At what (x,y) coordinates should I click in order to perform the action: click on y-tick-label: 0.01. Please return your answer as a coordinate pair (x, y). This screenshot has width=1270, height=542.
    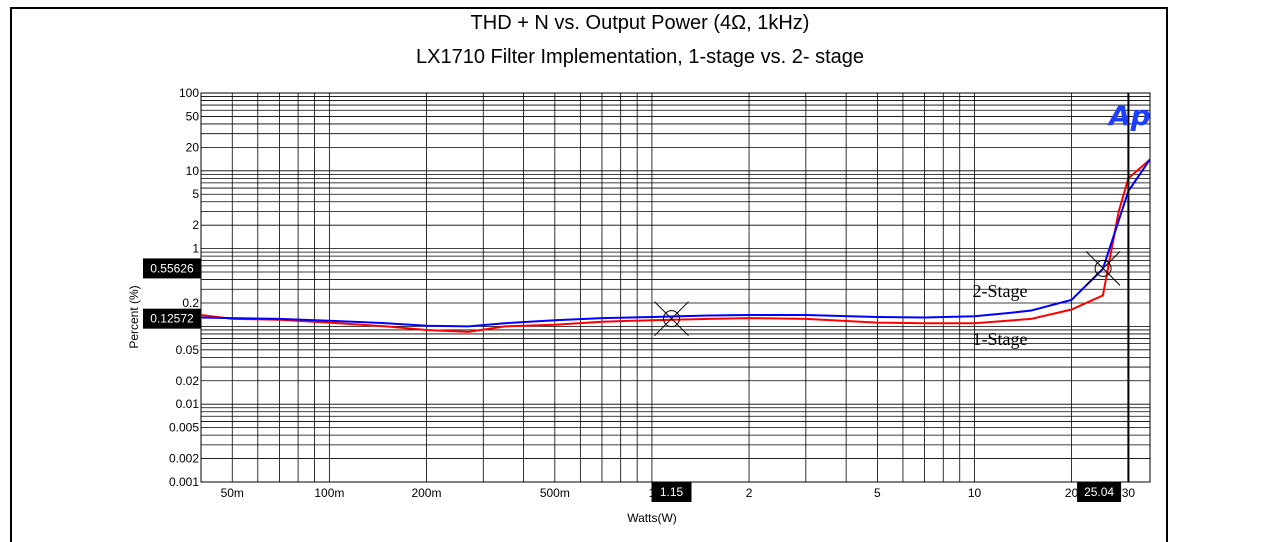
    Looking at the image, I should click on (188, 404).